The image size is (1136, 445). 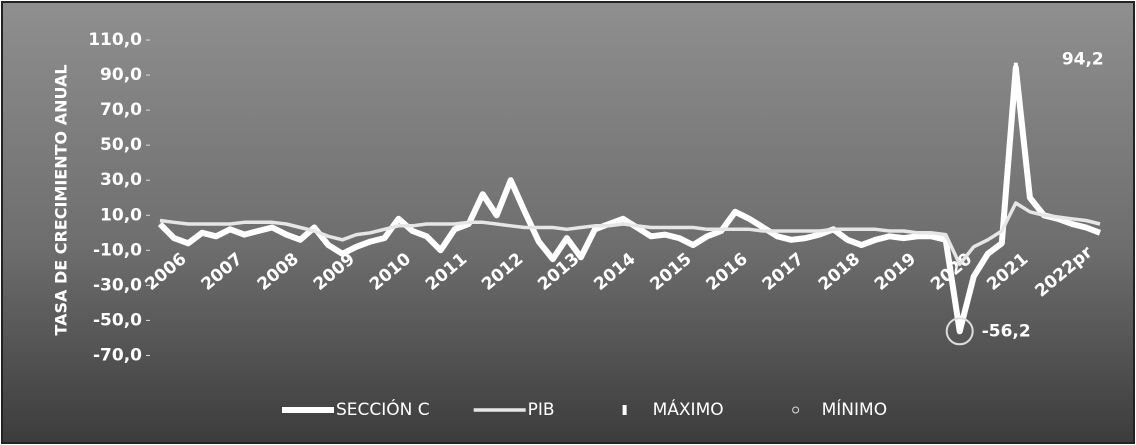 What do you see at coordinates (121, 75) in the screenshot?
I see `y-tick-label: 90,0` at bounding box center [121, 75].